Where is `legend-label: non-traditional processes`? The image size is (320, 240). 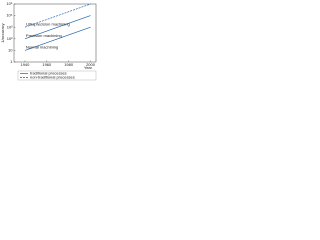
legend-label: non-traditional processes is located at coordinates (52, 77).